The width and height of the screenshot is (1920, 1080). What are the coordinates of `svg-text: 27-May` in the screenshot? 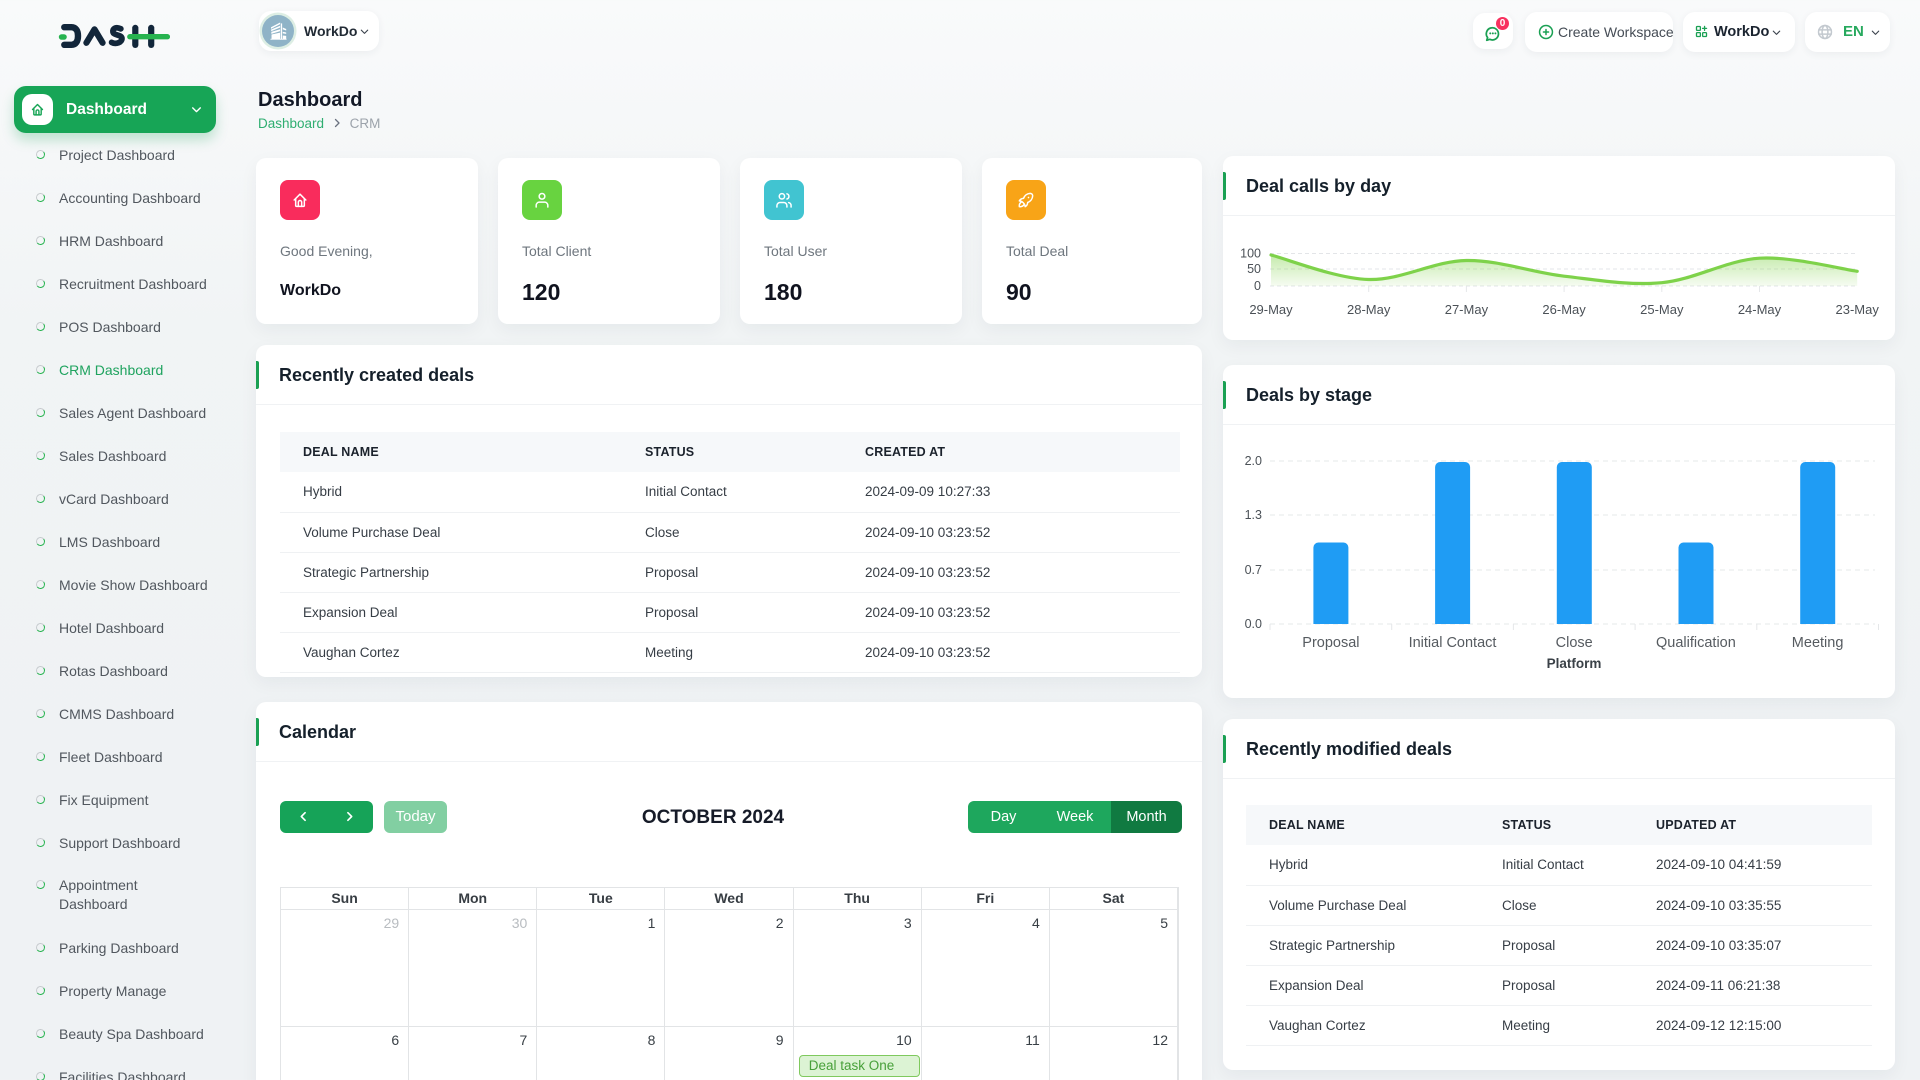 It's located at (1467, 309).